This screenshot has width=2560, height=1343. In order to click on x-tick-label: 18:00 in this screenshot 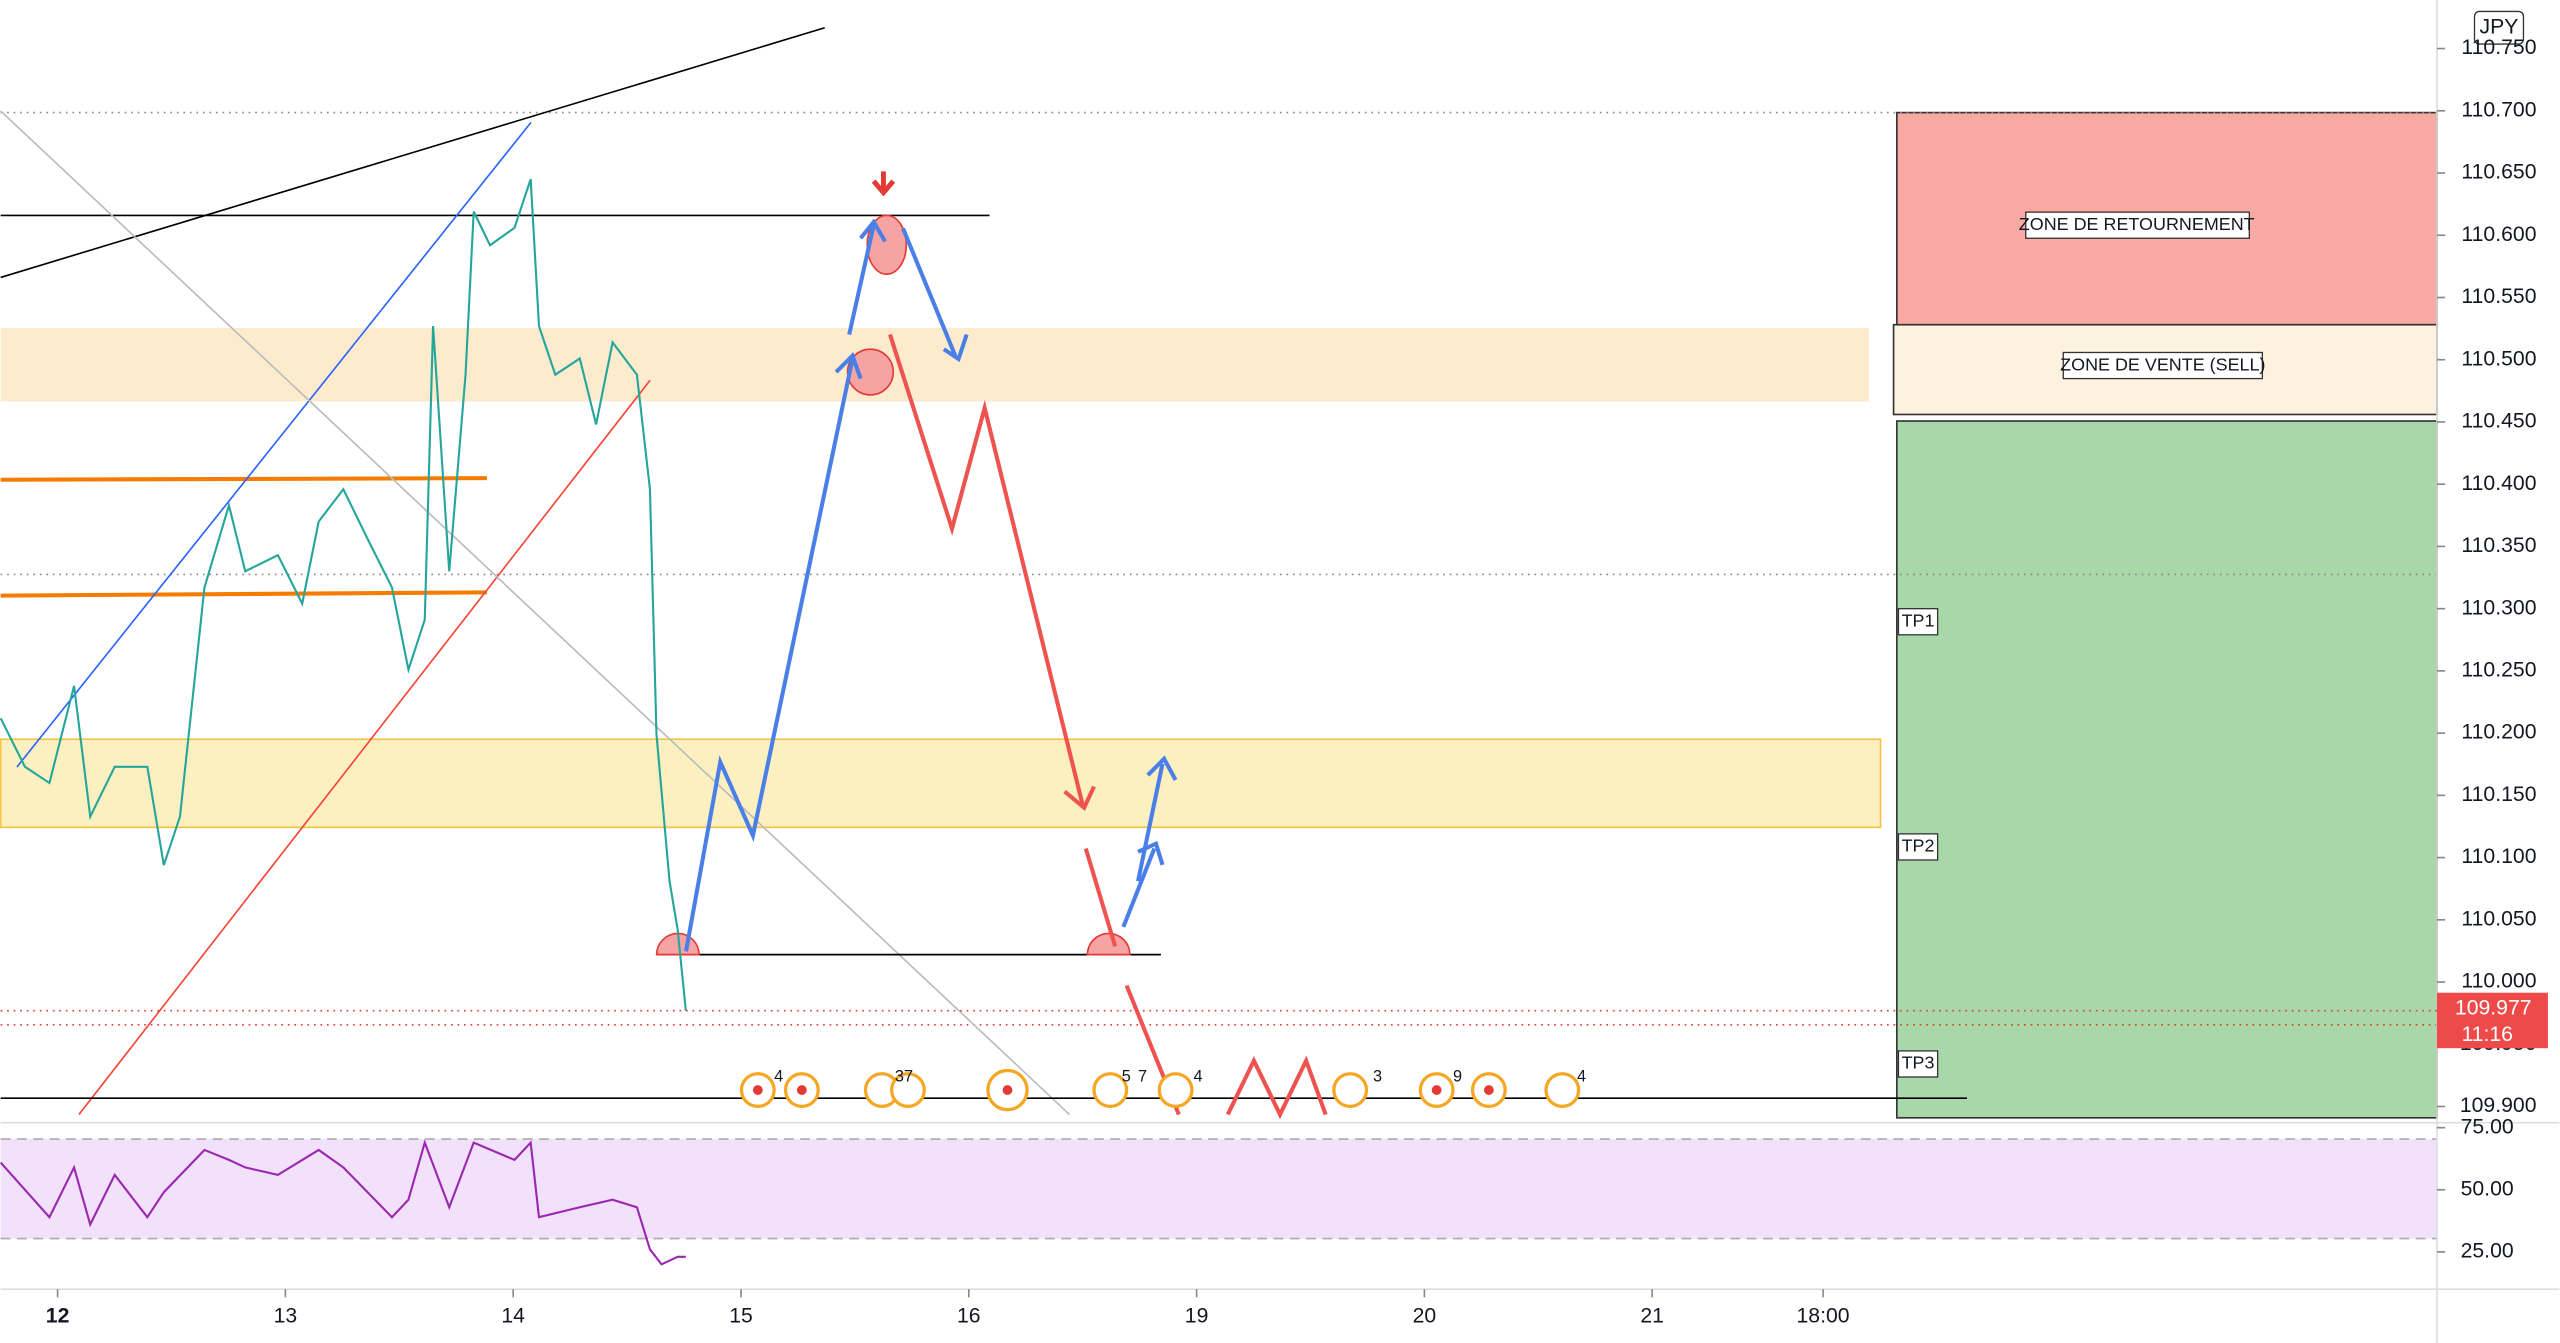, I will do `click(1823, 1316)`.